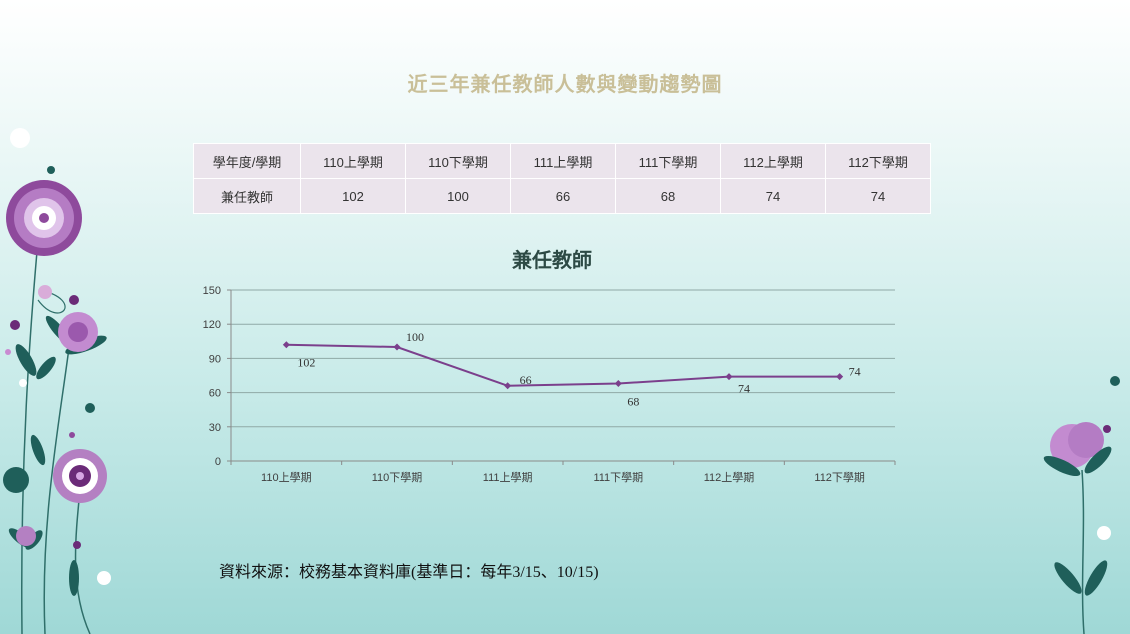  I want to click on y-tick-label: 150, so click(212, 291).